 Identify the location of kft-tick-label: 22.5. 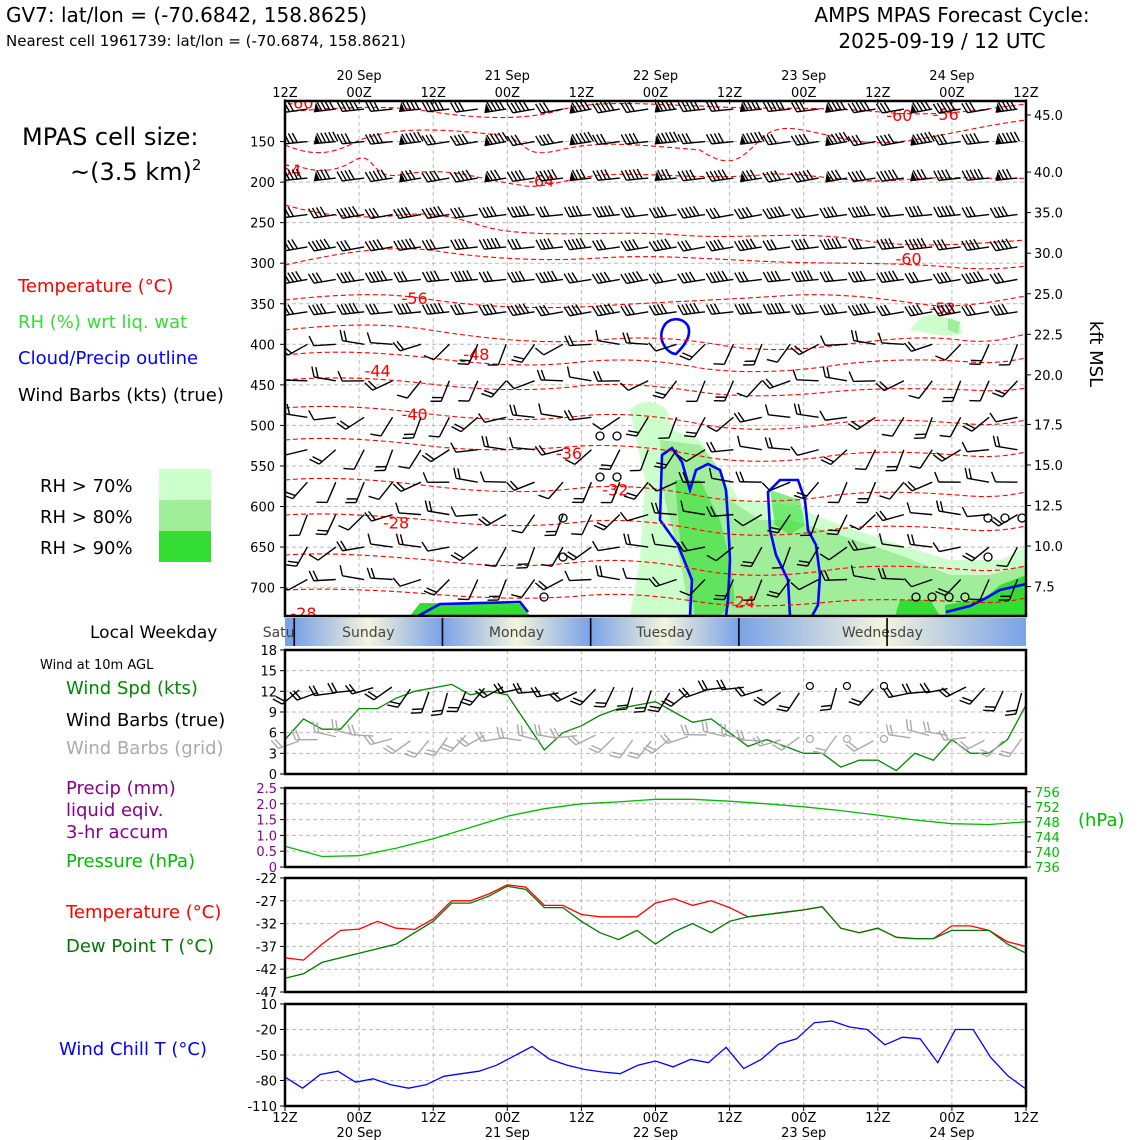
(1048, 335).